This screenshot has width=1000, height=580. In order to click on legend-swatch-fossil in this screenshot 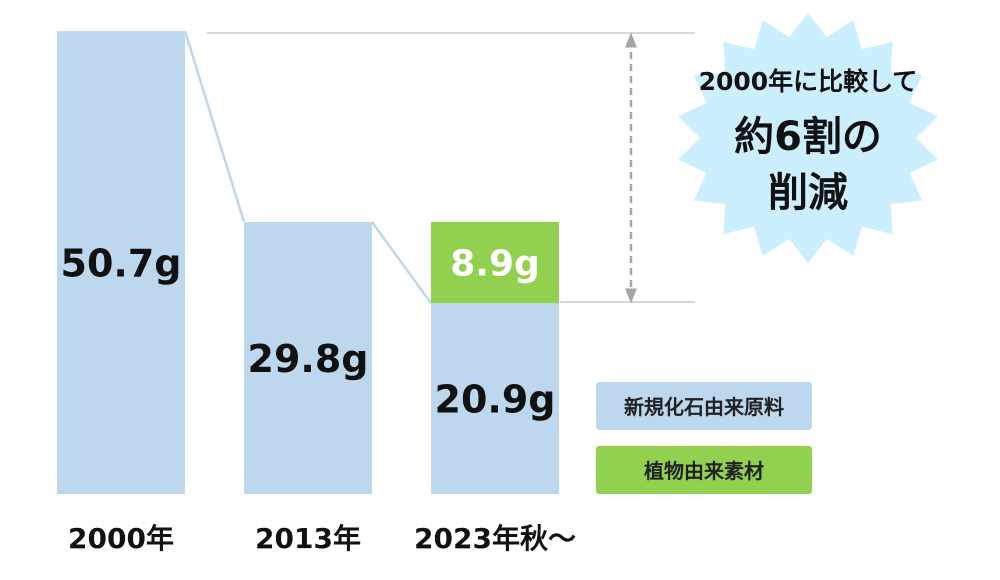, I will do `click(704, 406)`.